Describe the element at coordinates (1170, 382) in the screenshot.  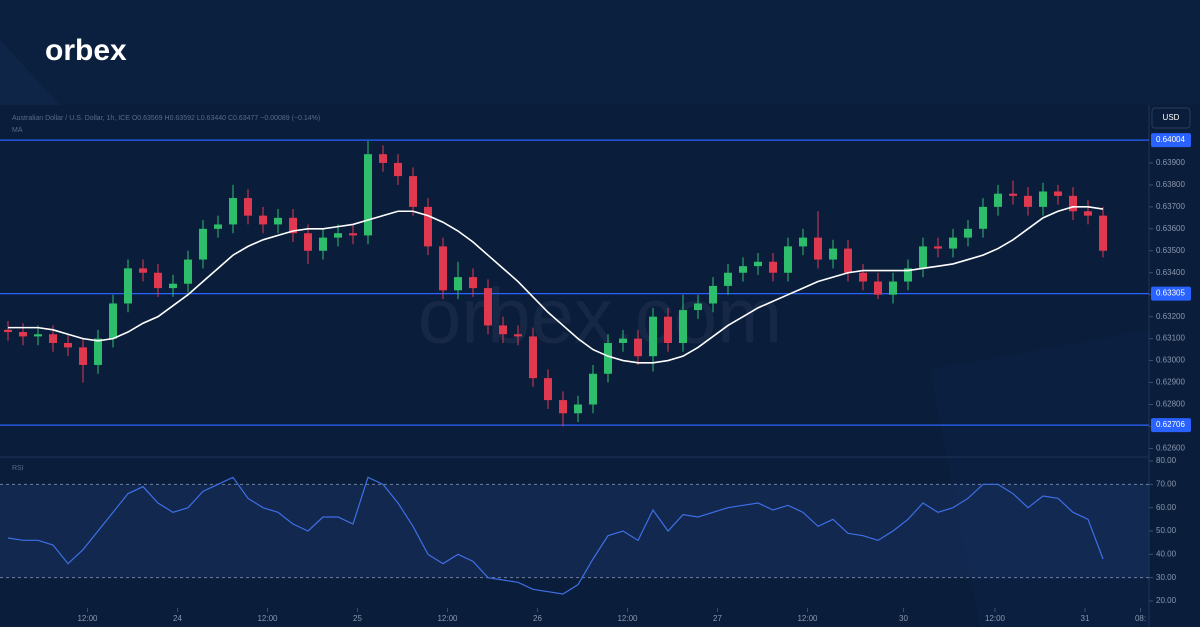
I see `y-tick-label: 0.62900` at that location.